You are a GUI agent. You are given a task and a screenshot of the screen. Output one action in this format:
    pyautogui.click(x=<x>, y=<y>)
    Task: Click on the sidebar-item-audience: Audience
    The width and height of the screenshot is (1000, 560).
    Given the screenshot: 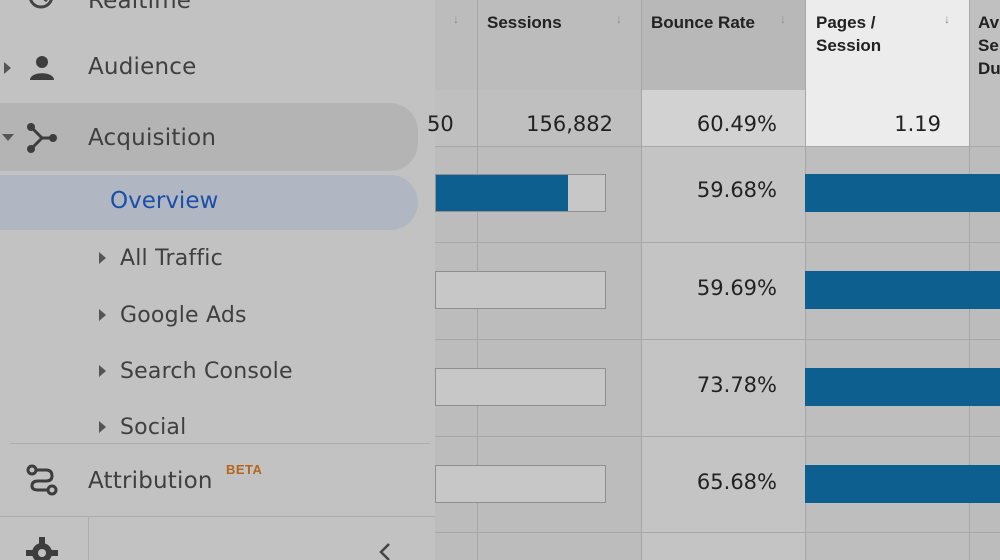 What is the action you would take?
    pyautogui.click(x=210, y=68)
    